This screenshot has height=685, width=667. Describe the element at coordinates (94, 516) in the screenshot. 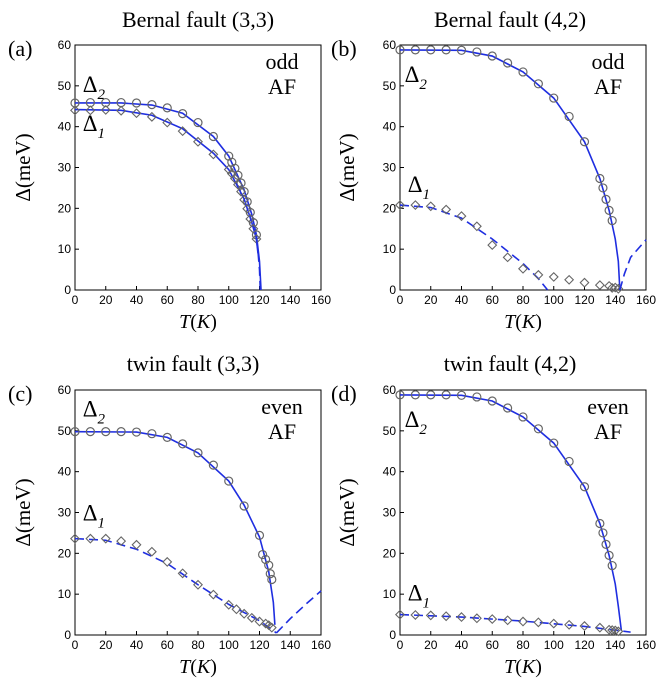

I see `series-label-delta1: Δ1` at that location.